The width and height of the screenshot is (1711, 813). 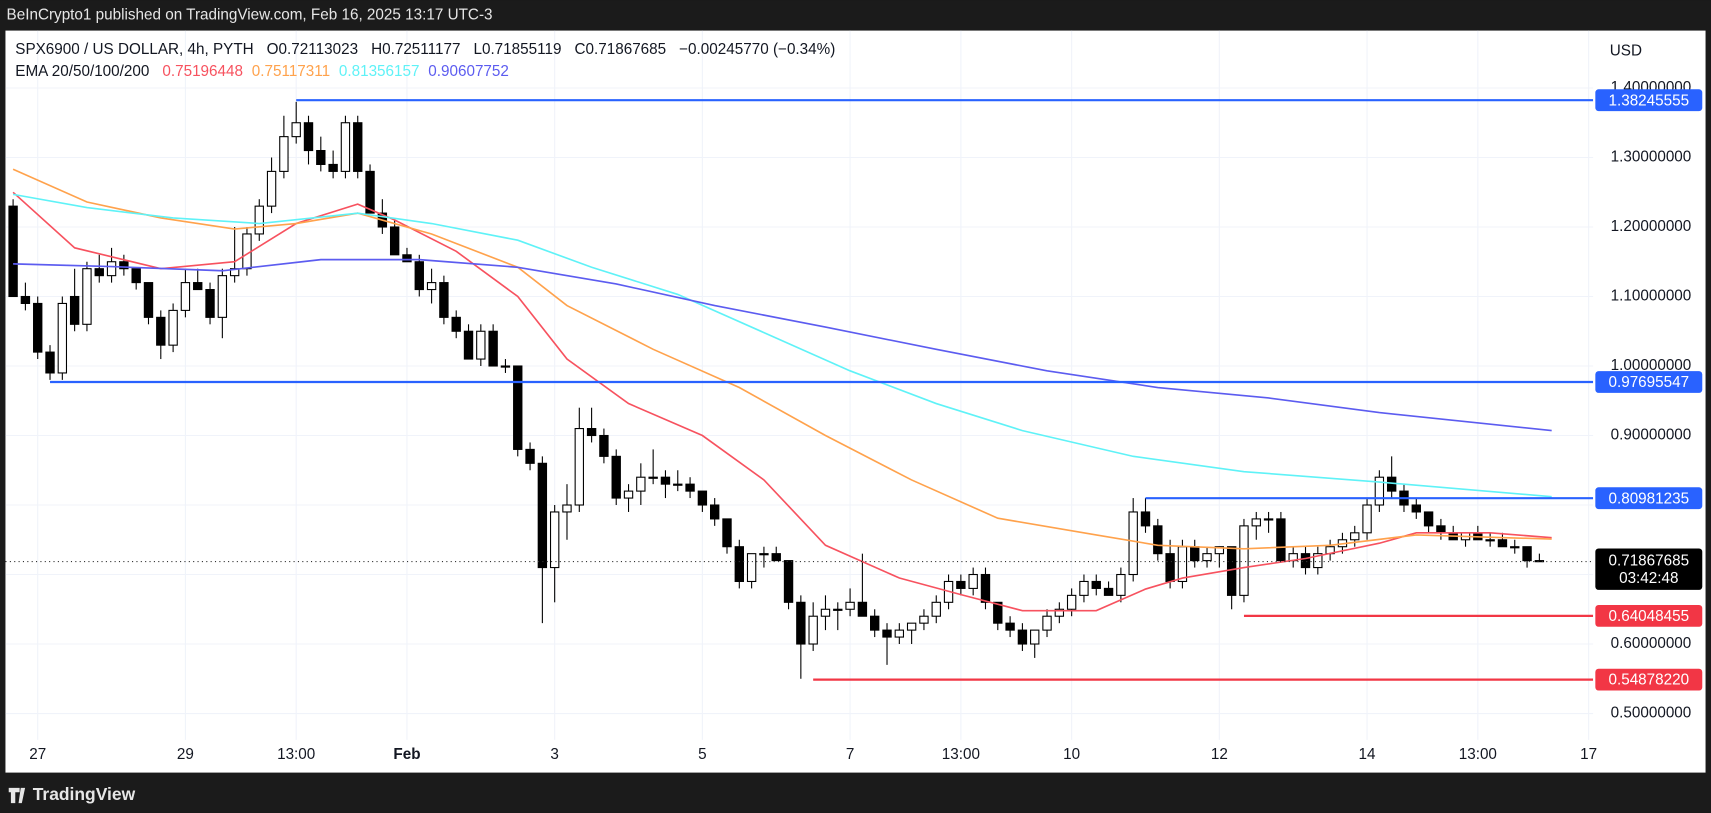 What do you see at coordinates (579, 49) in the screenshot?
I see `c-key: C` at bounding box center [579, 49].